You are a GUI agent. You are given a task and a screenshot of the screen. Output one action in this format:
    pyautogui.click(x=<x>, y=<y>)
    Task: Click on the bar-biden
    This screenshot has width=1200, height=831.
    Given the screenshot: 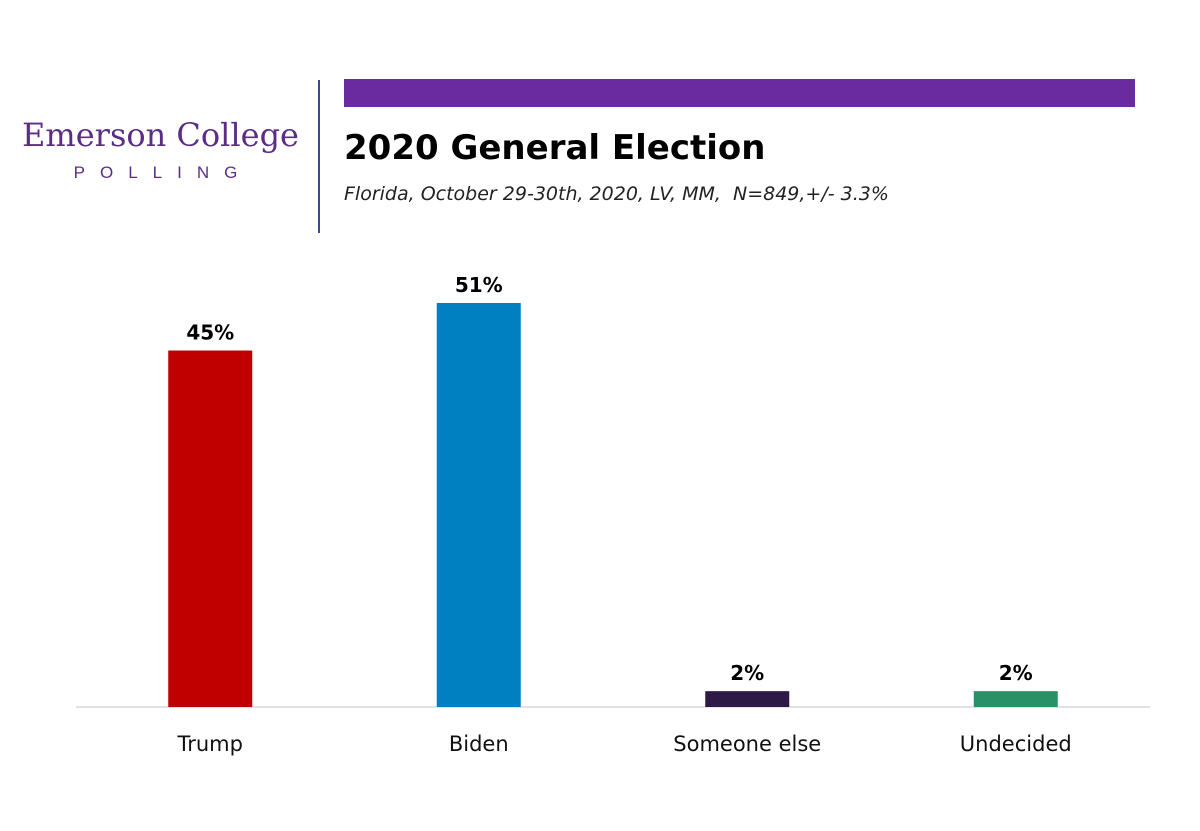 What is the action you would take?
    pyautogui.click(x=478, y=505)
    